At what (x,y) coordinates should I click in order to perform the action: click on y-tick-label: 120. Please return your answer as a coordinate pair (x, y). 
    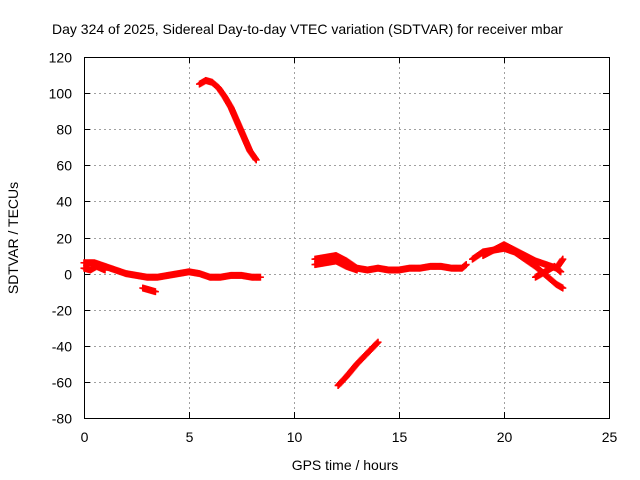
    Looking at the image, I should click on (61, 58).